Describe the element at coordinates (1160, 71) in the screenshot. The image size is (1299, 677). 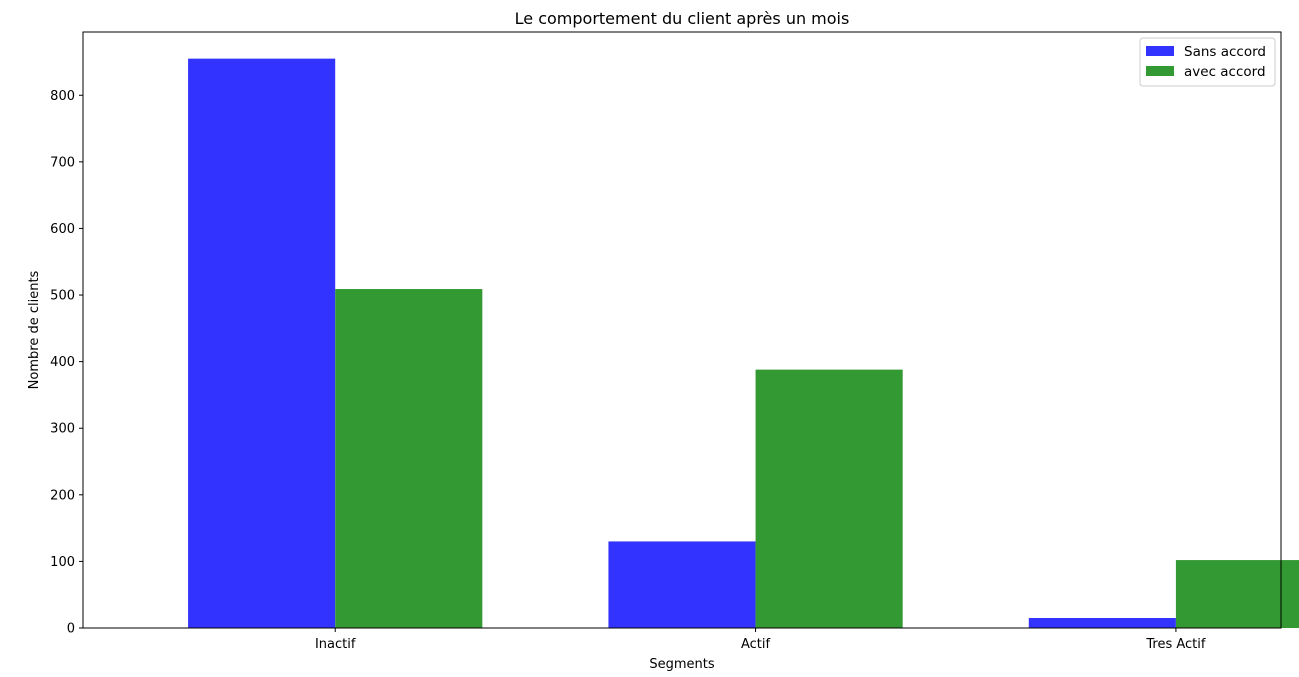
I see `legend-swatch-avec-accord` at that location.